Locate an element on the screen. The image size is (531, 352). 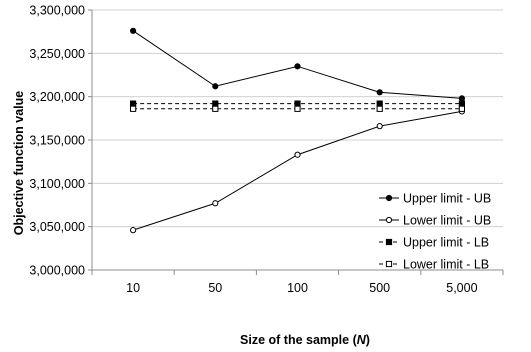
y-tick-label: 3,150,000 is located at coordinates (57, 141).